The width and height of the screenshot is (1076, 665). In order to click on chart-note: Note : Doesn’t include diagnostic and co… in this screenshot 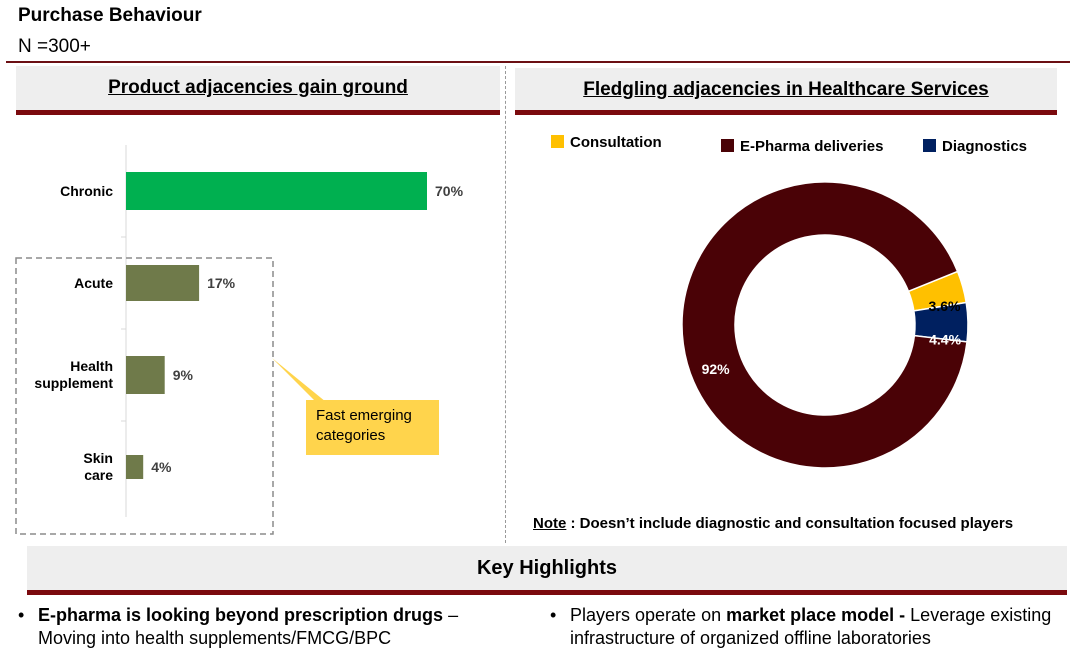, I will do `click(773, 523)`.